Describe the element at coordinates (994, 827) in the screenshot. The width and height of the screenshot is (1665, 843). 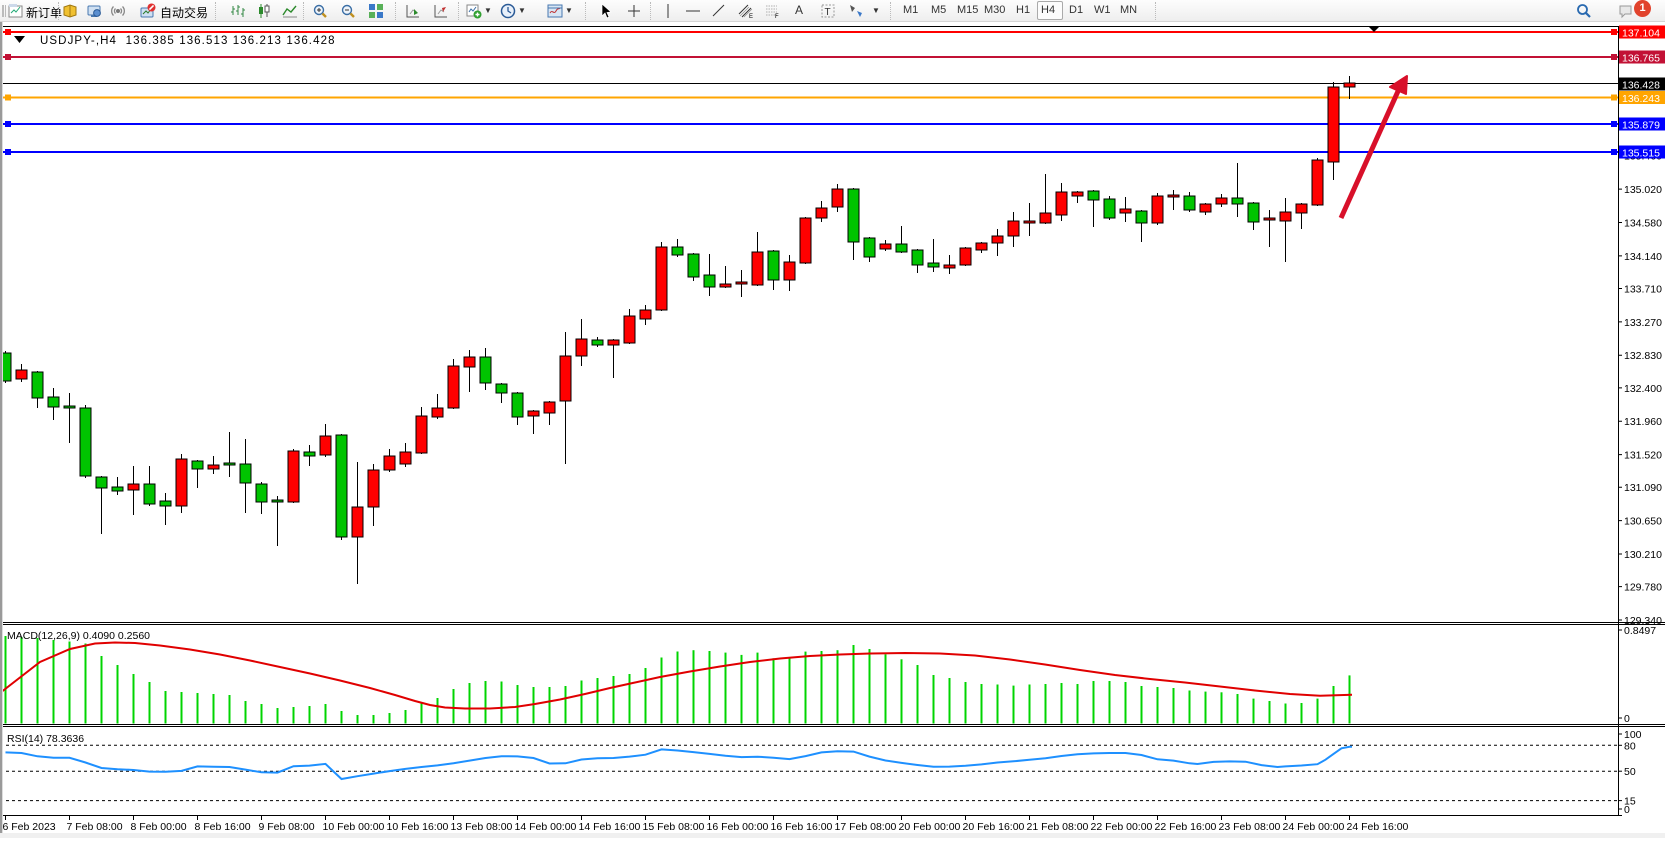
I see `svg-text: 20 Feb 16:00` at that location.